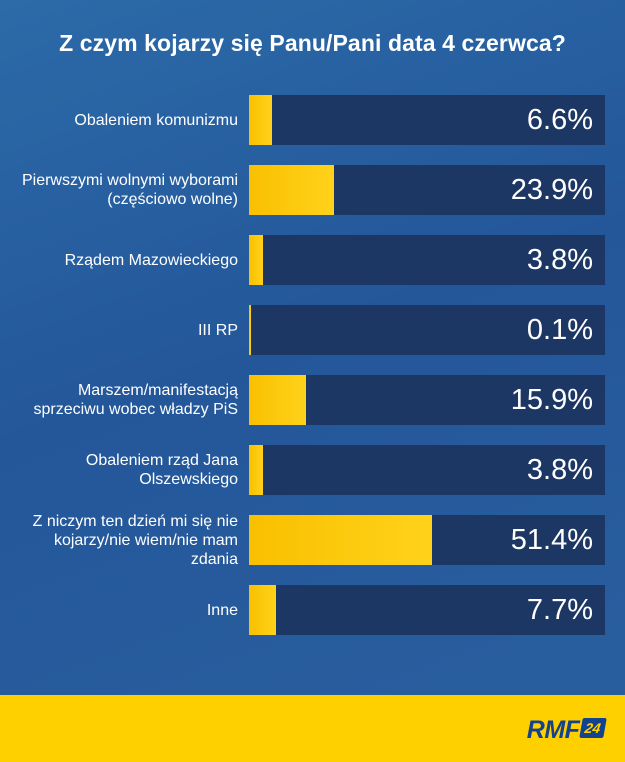 The image size is (625, 762). I want to click on footer-bar: RMF 24, so click(312, 728).